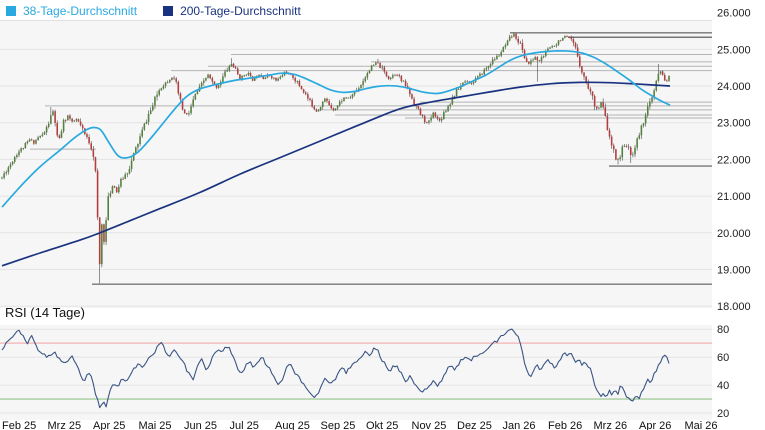 The width and height of the screenshot is (765, 430). What do you see at coordinates (474, 425) in the screenshot?
I see `x-axis-label: Dez 25` at bounding box center [474, 425].